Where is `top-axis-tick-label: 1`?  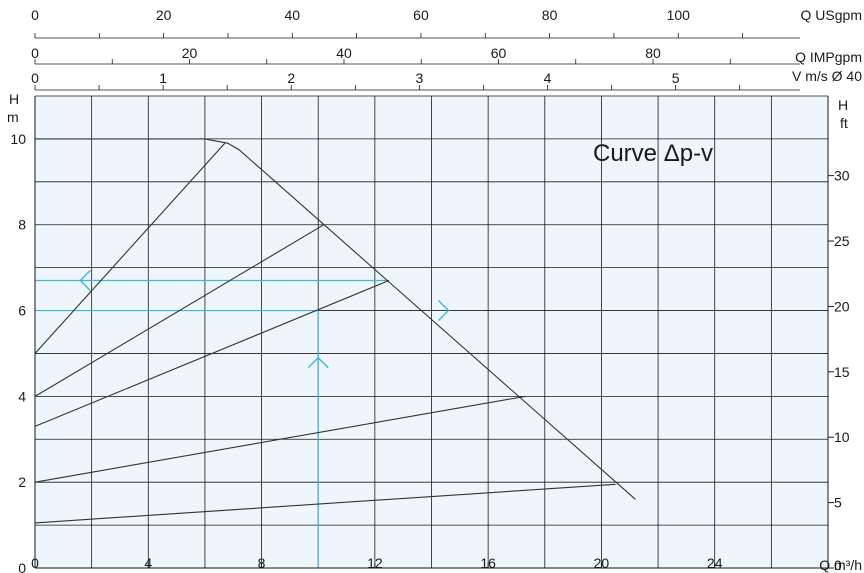 top-axis-tick-label: 1 is located at coordinates (163, 78).